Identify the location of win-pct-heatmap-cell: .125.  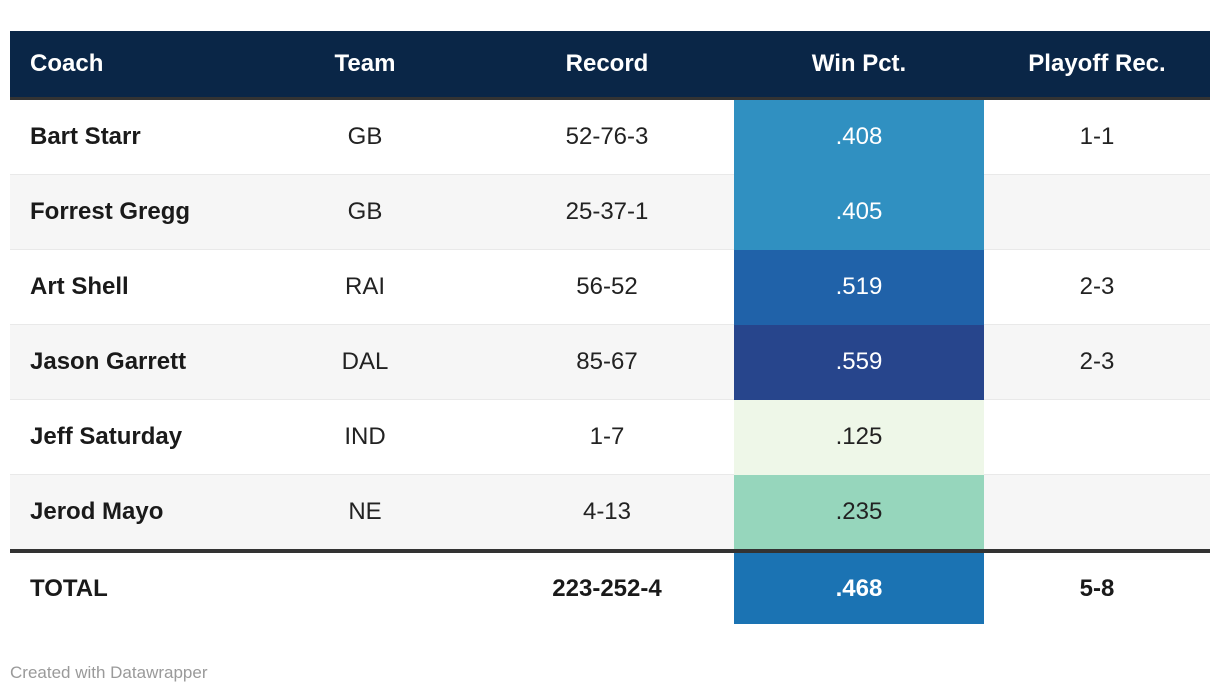
(859, 437).